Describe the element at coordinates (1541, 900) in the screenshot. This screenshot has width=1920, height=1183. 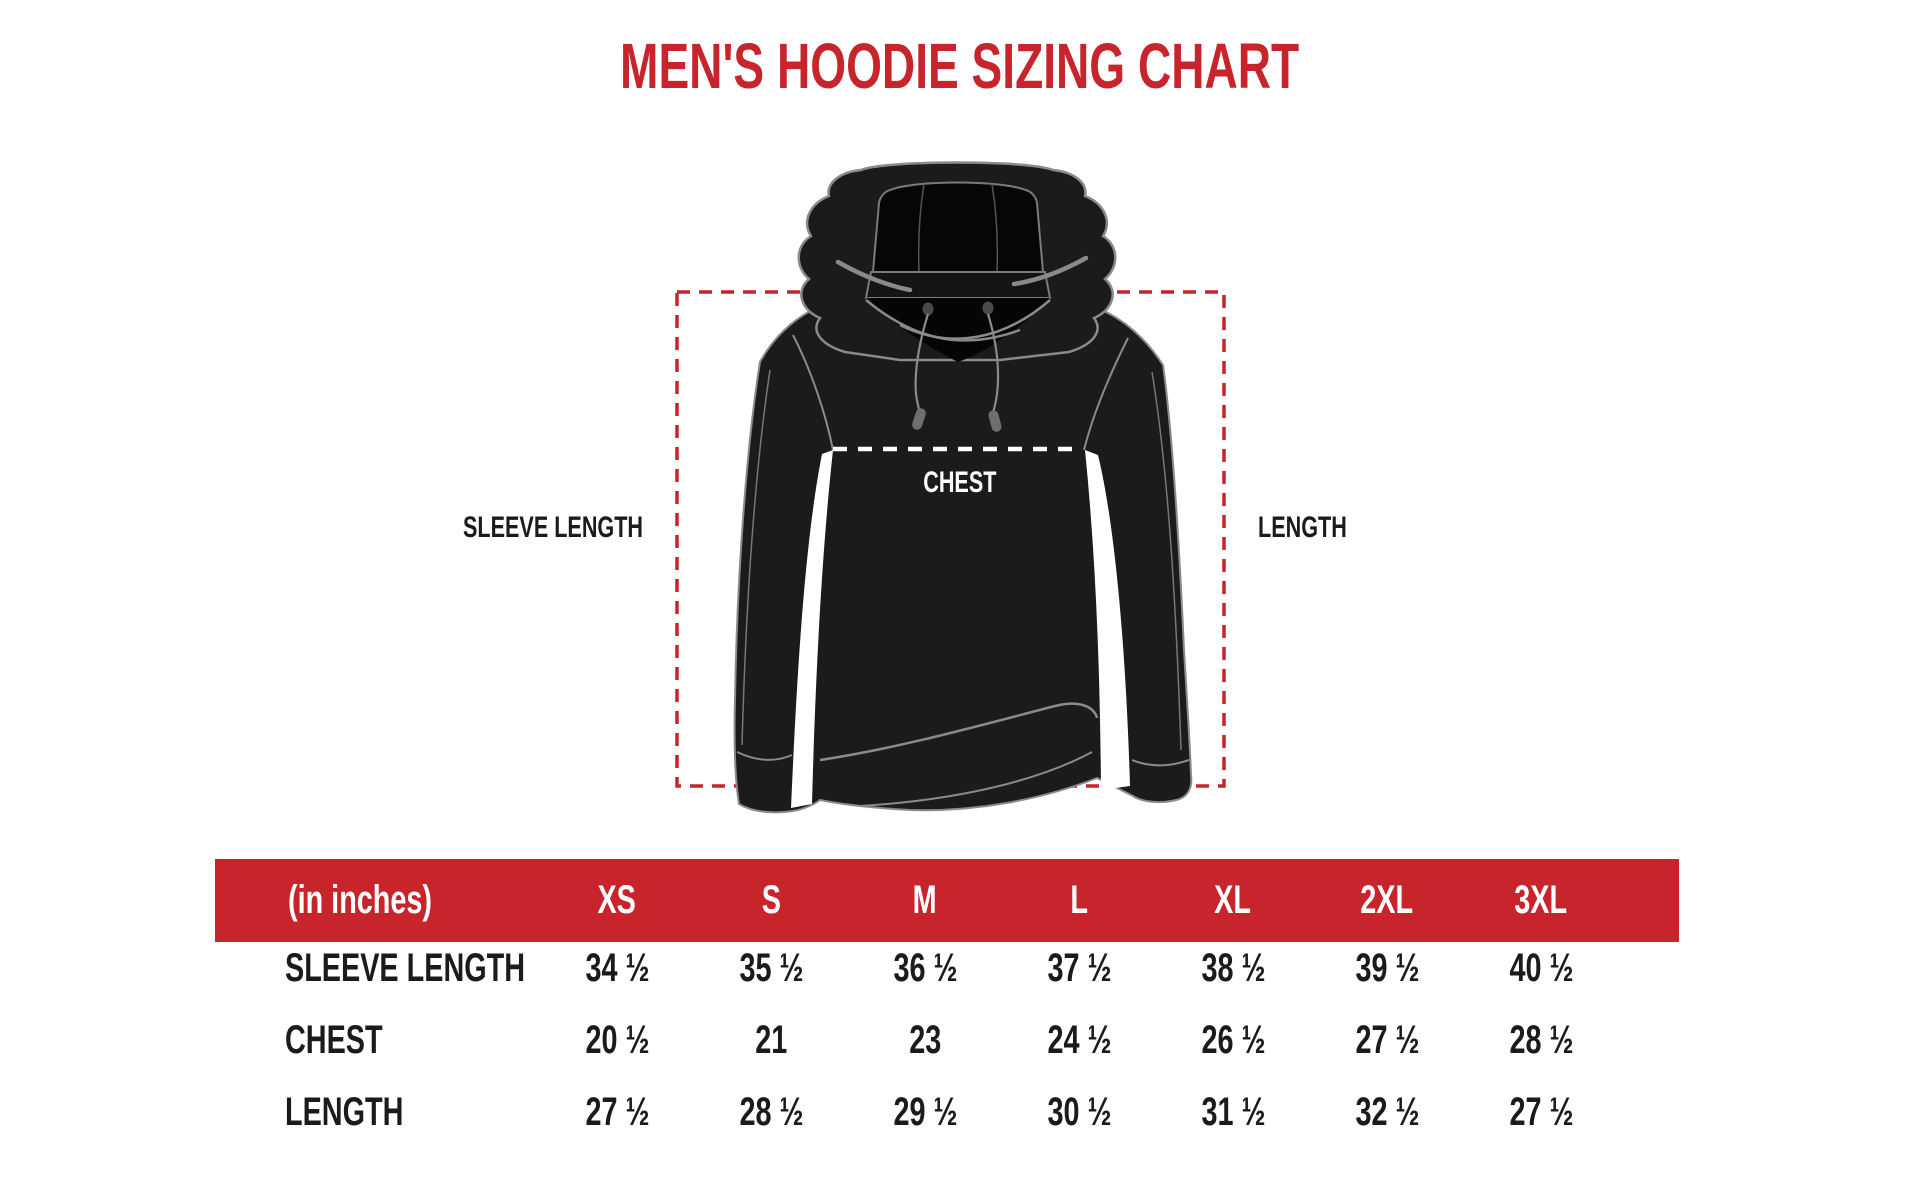
I see `table-header-3xl: 3XL` at that location.